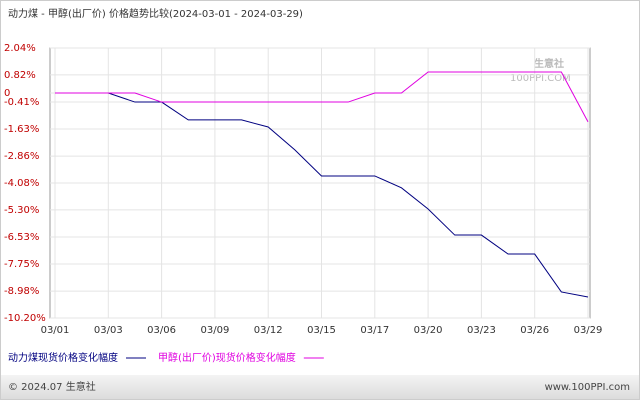  Describe the element at coordinates (52, 386) in the screenshot. I see `footer-copyright: © 2024.07 生意社` at that location.